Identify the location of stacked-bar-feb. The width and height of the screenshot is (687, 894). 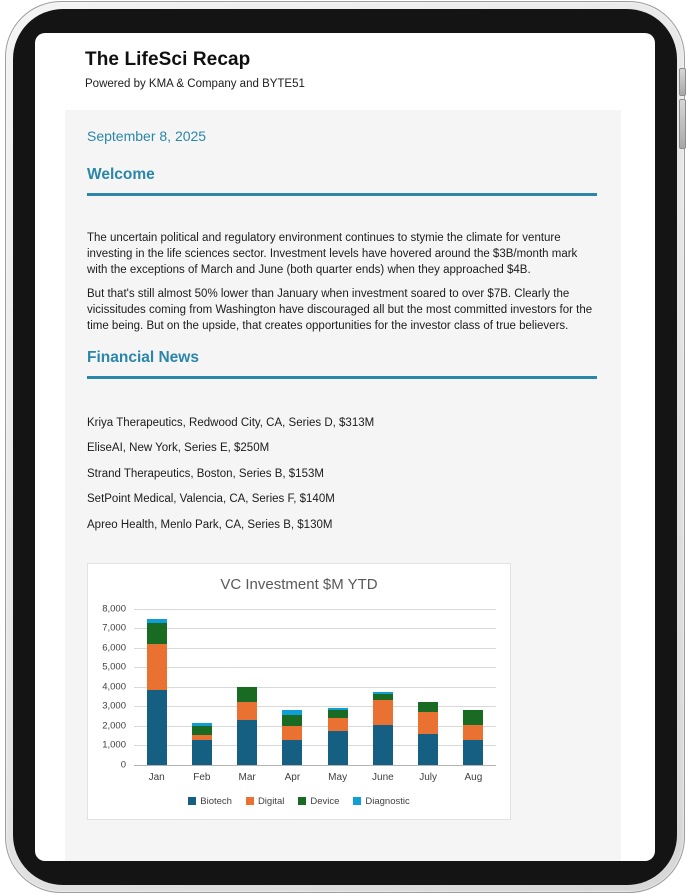
(201, 743).